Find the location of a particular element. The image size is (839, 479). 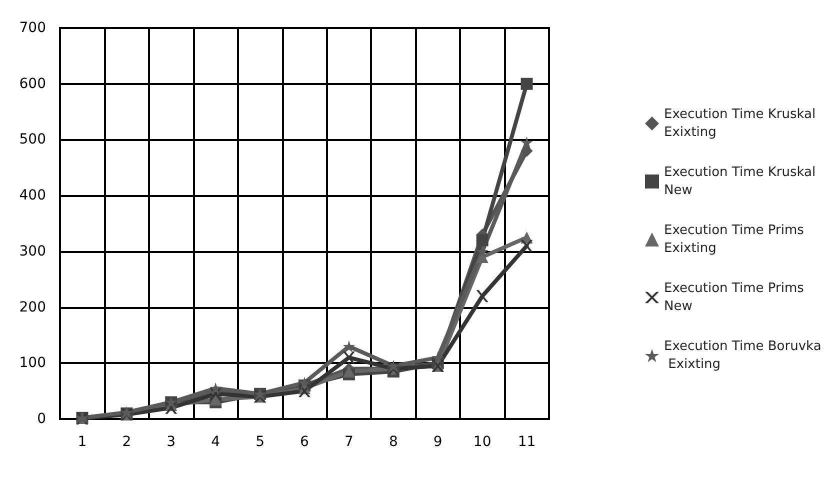

y-tick-label: 700 is located at coordinates (32, 28).